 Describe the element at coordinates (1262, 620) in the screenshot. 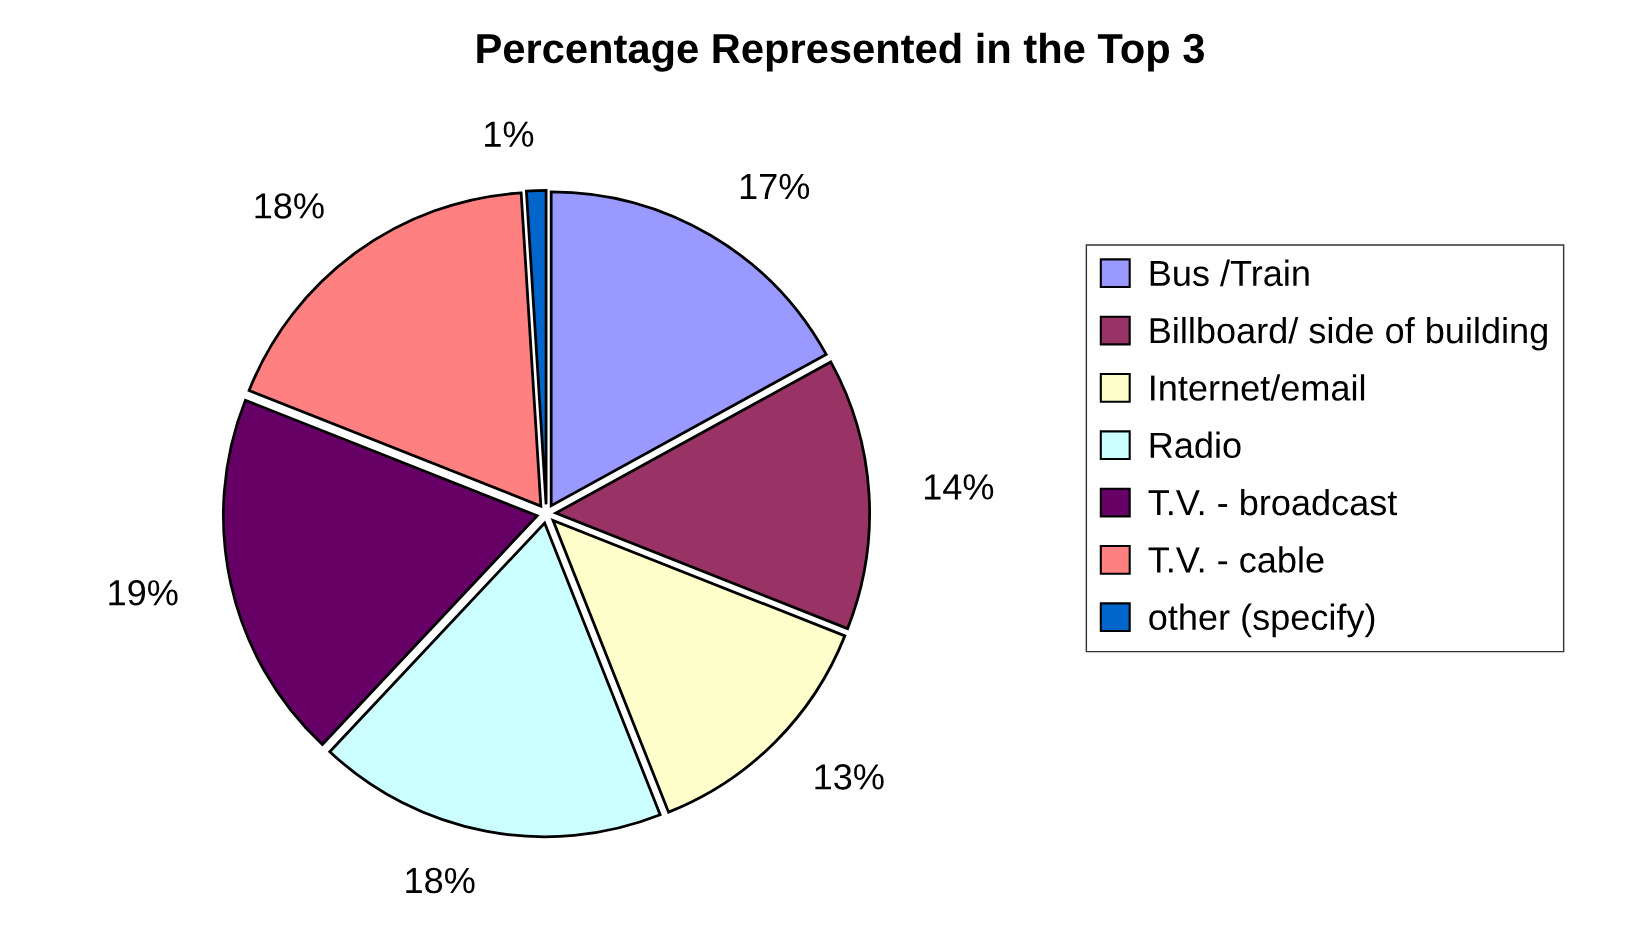

I see `legend-label: other (specify)` at that location.